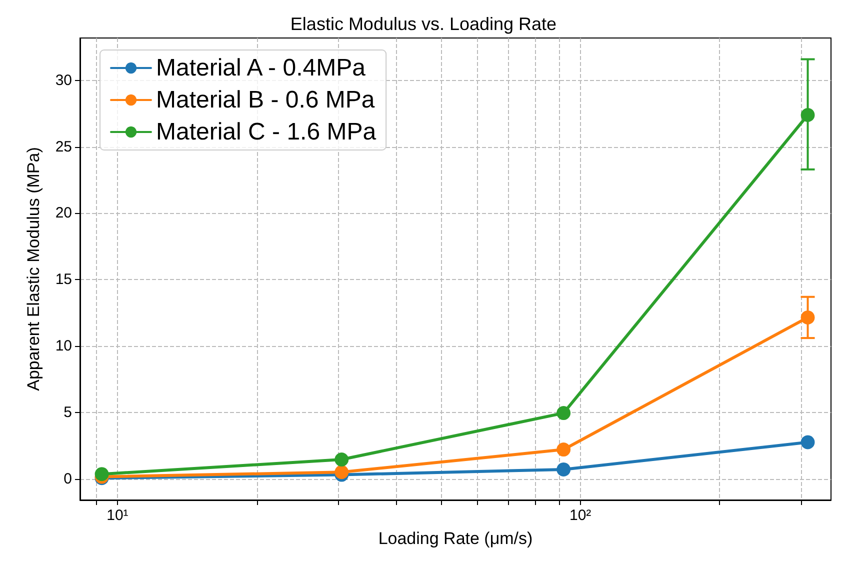 This screenshot has height=563, width=847. What do you see at coordinates (117, 515) in the screenshot?
I see `x-tick-label: 10¹` at bounding box center [117, 515].